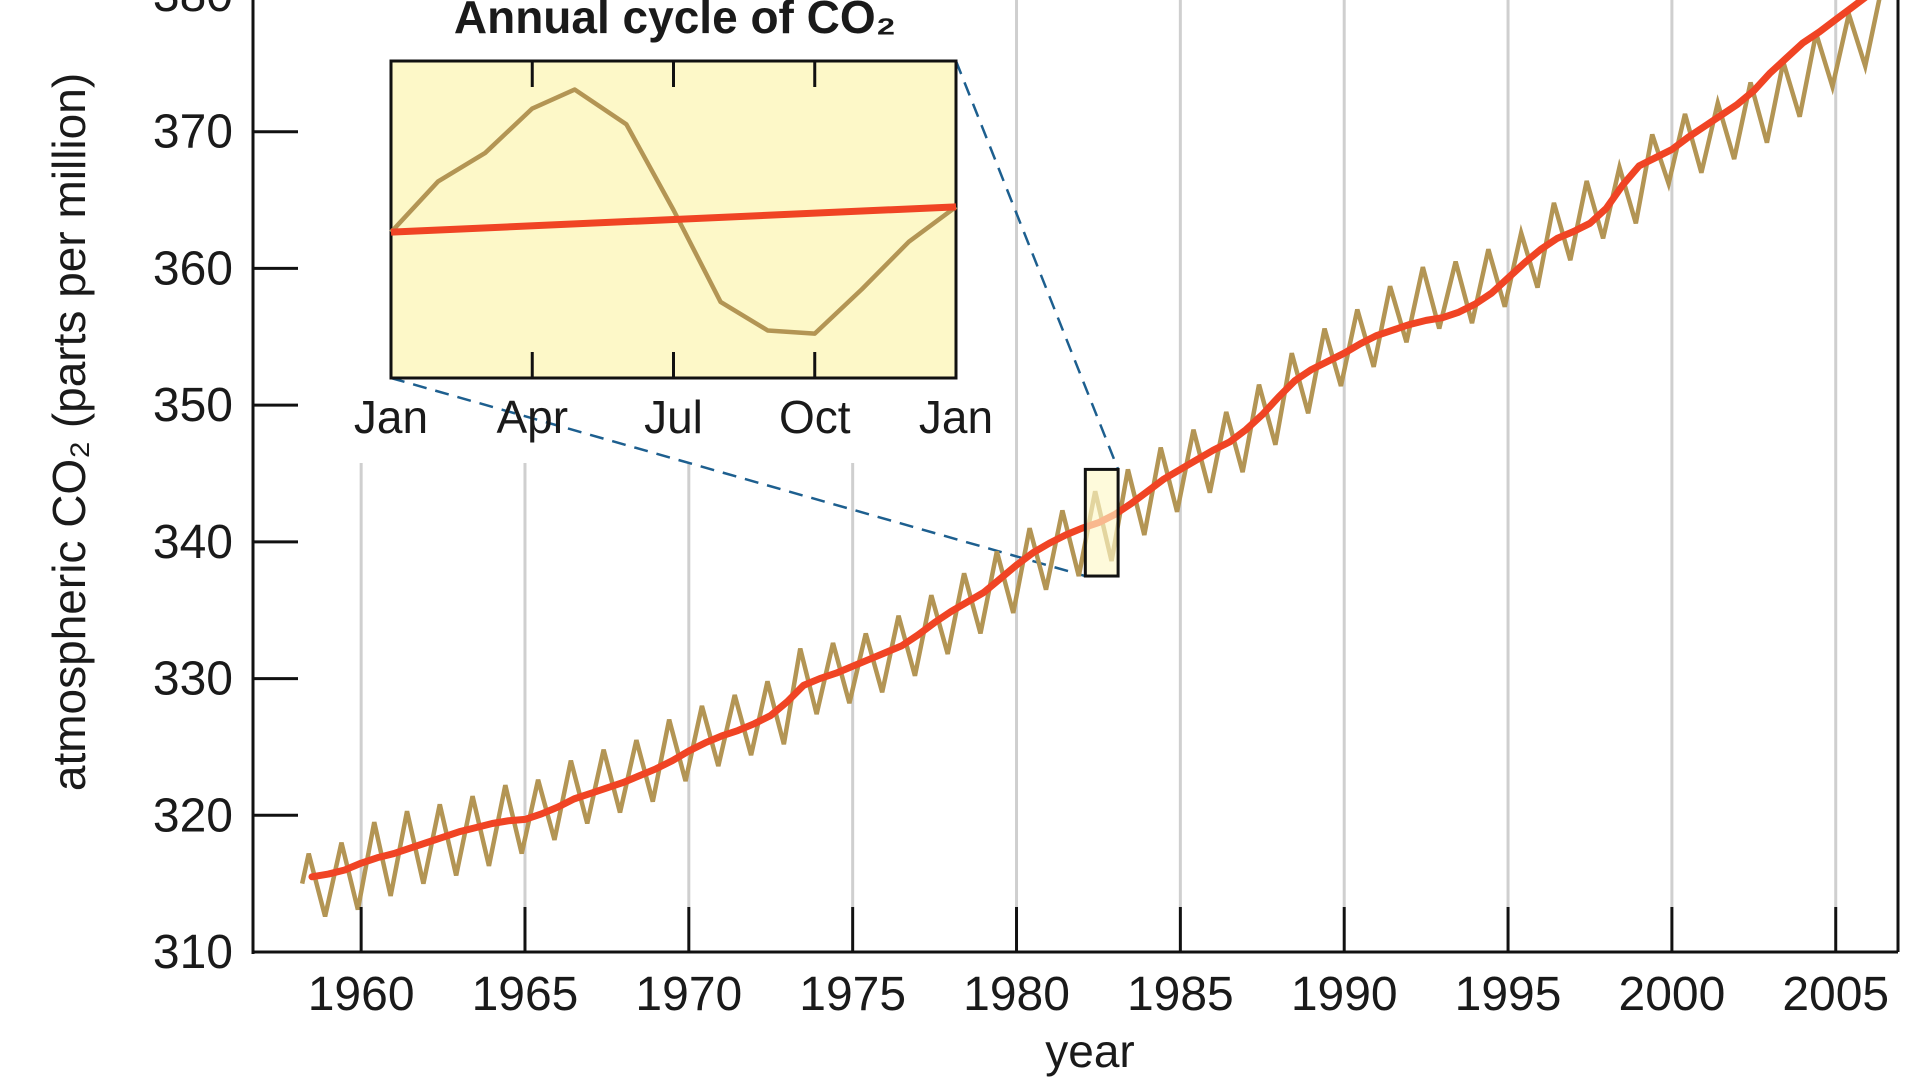  I want to click on x-tick-label: 1970, so click(688, 994).